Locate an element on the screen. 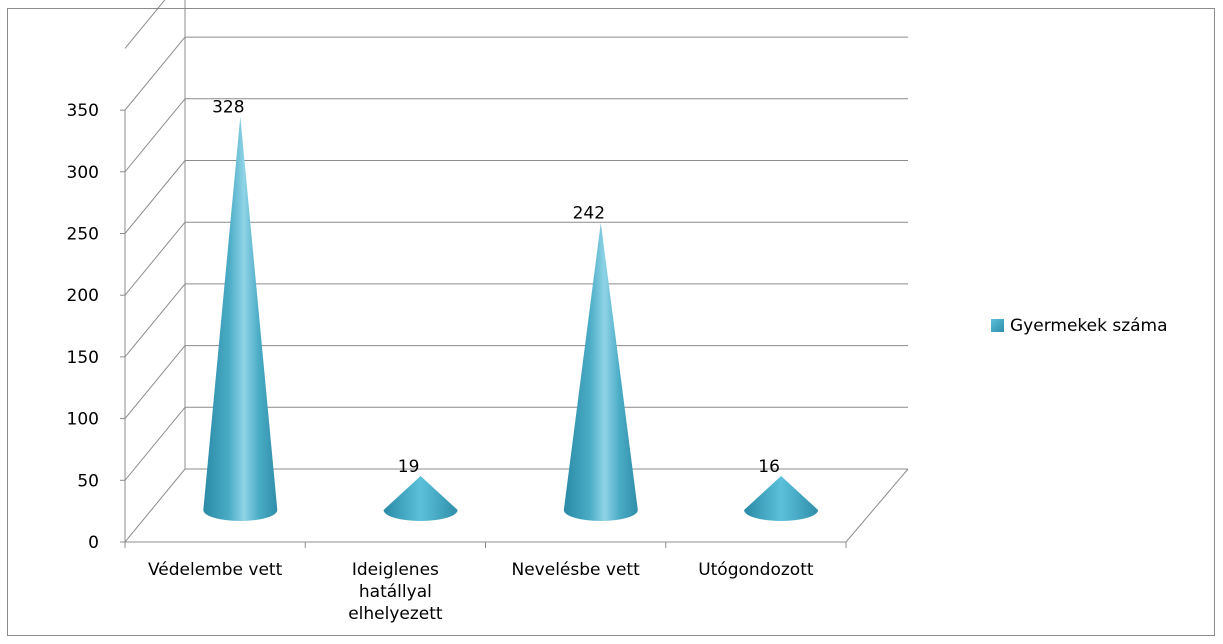 This screenshot has width=1223, height=644. data-label: 16 is located at coordinates (769, 467).